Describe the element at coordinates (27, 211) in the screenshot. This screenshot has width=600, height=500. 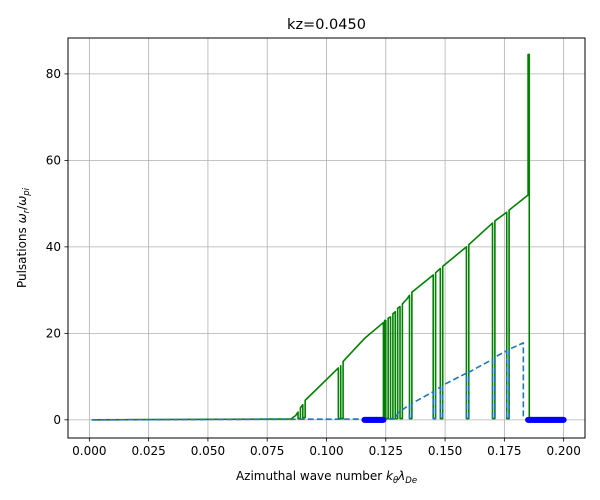
I see `y-axis-title-subscript: r` at that location.